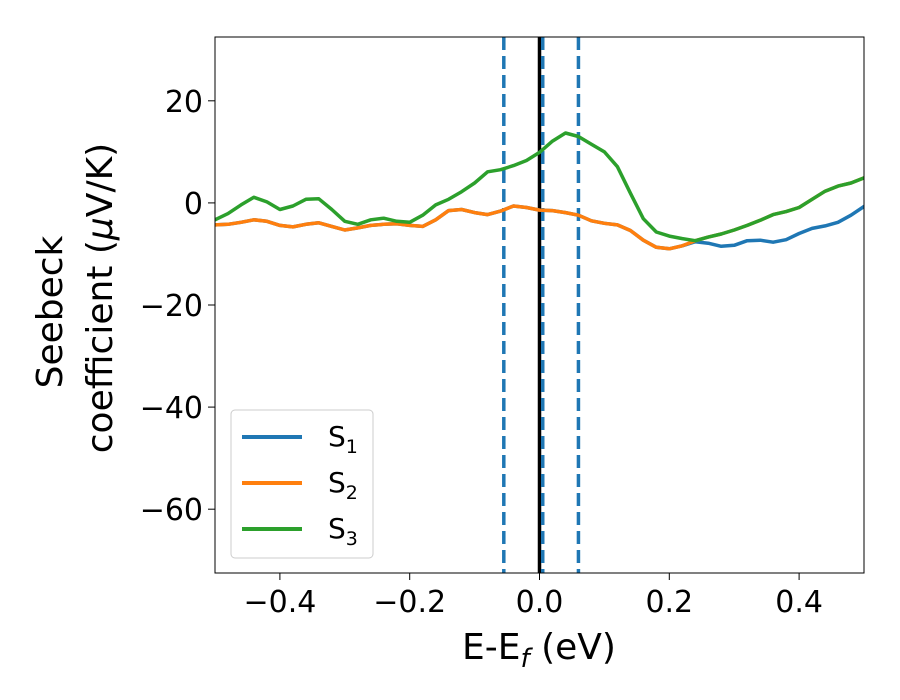  What do you see at coordinates (50, 311) in the screenshot?
I see `y-axis-label-line1: Seebeck` at bounding box center [50, 311].